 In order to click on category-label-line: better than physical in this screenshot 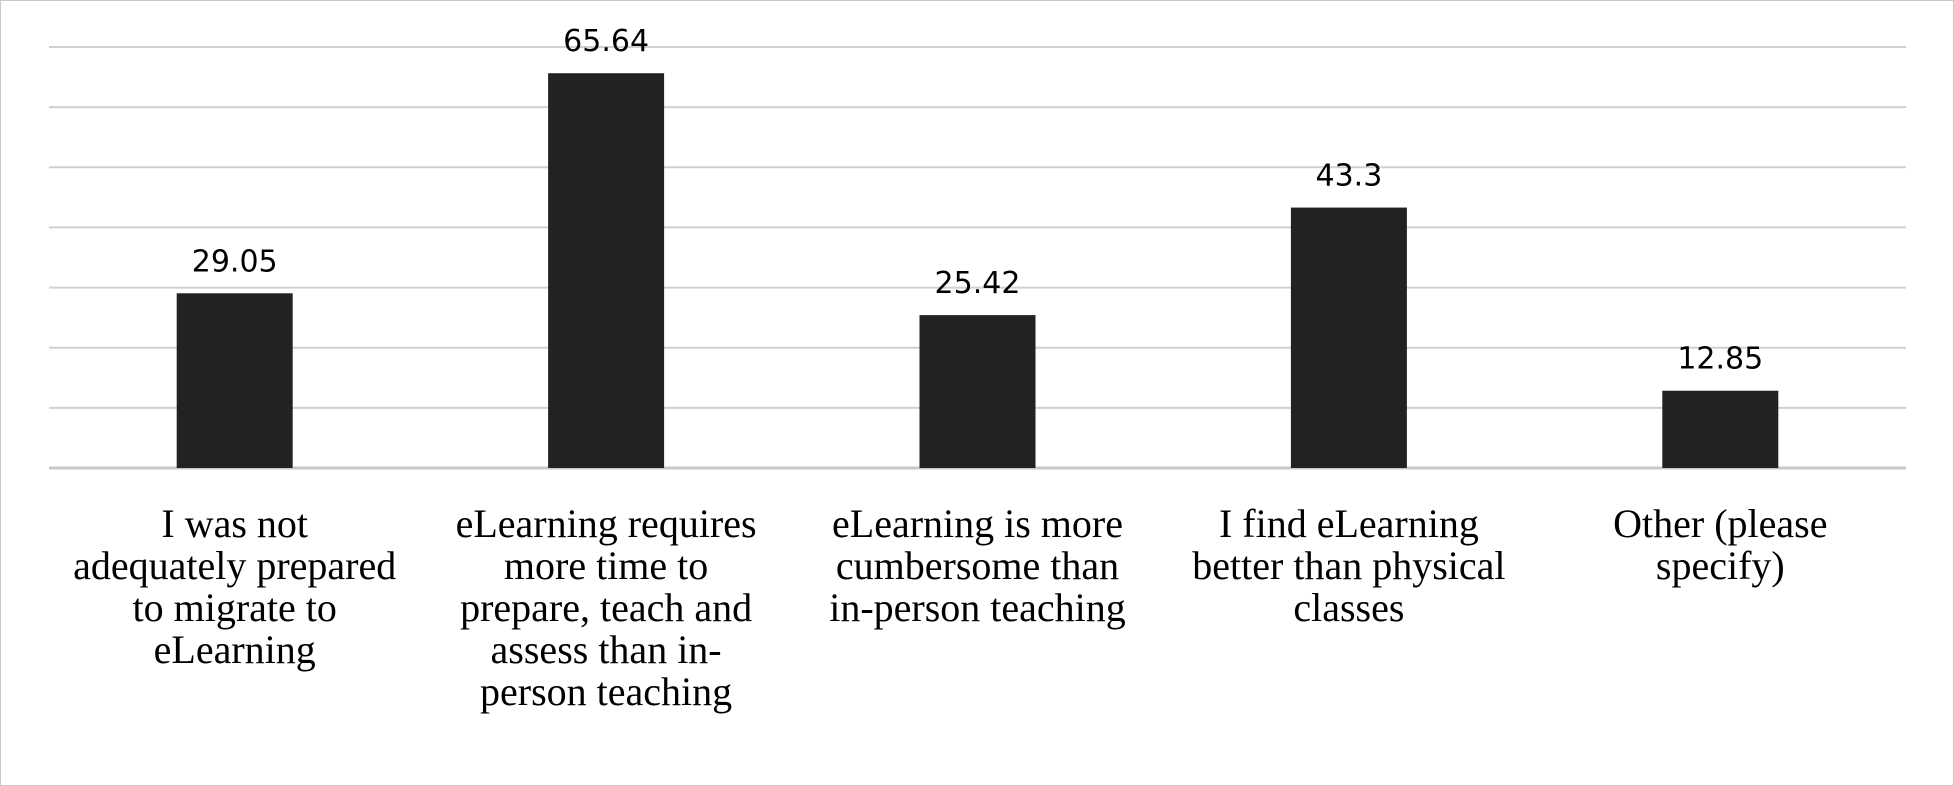, I will do `click(1348, 565)`.